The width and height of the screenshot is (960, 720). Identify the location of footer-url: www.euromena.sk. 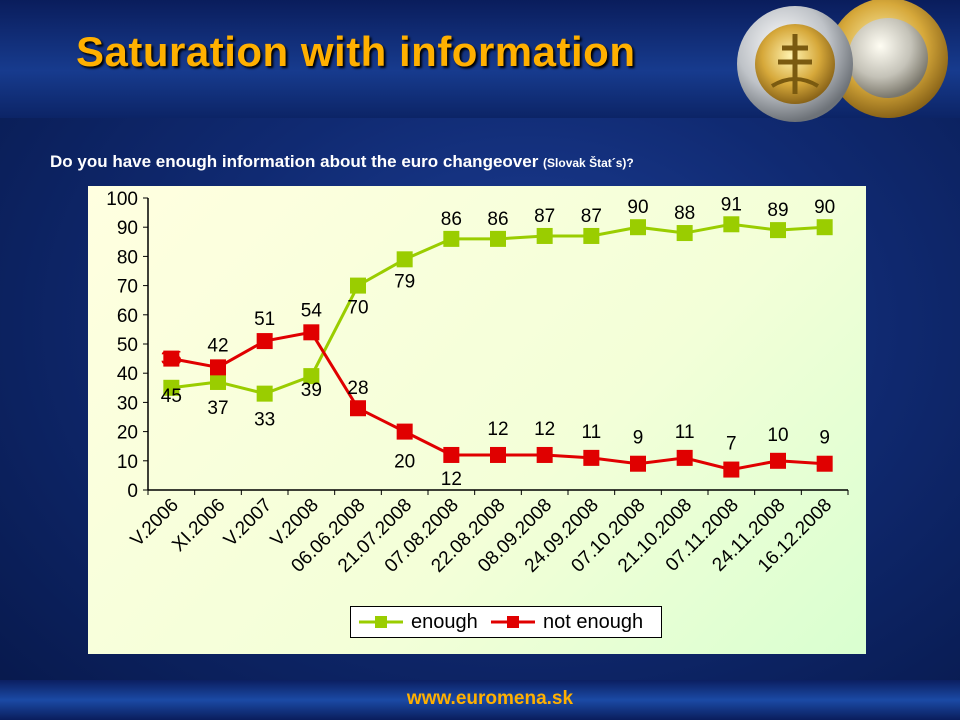
(490, 698).